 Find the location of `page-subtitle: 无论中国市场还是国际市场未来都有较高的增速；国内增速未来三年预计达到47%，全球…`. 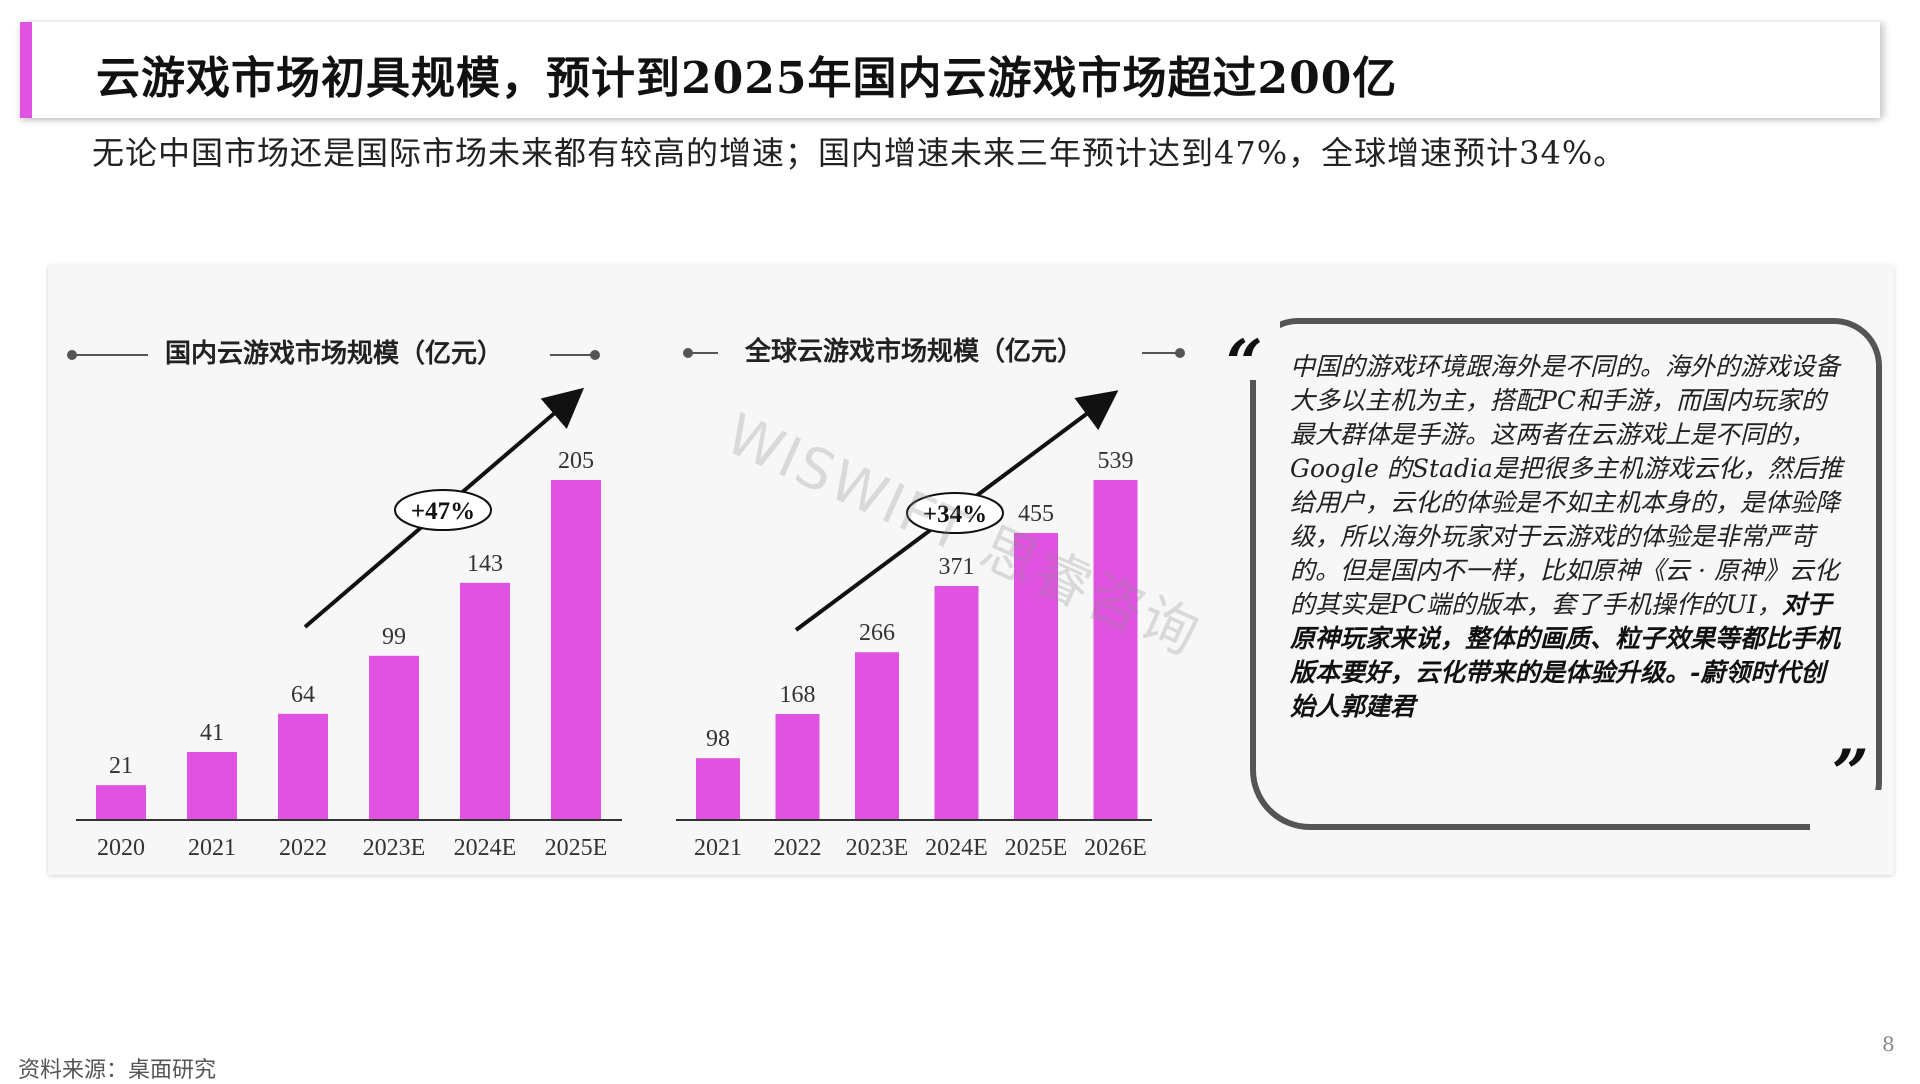

page-subtitle: 无论中国市场还是国际市场未来都有较高的增速；国内增速未来三年预计达到47%，全球… is located at coordinates (859, 153).